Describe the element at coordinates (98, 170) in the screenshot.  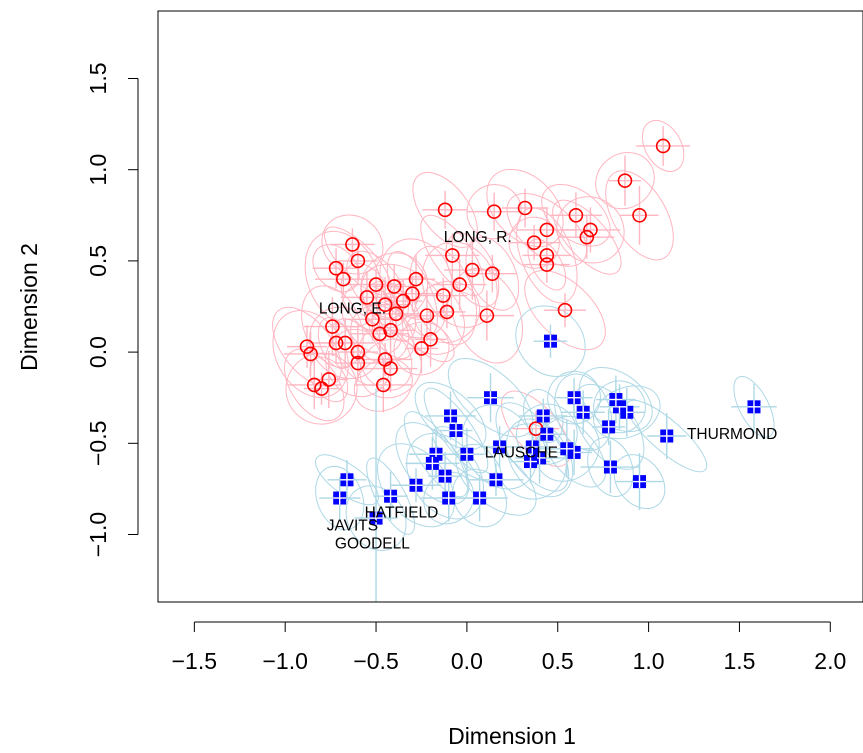
I see `y-tick-label: 1.0` at that location.